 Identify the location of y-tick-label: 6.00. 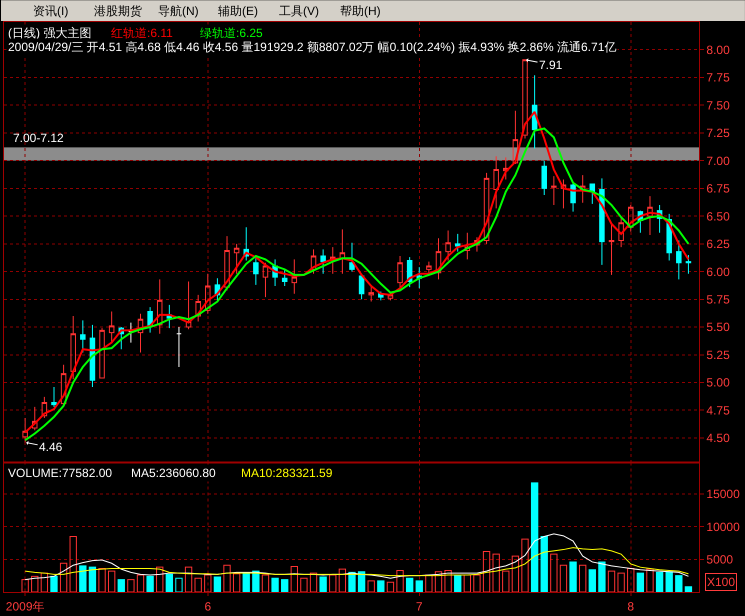
(718, 271).